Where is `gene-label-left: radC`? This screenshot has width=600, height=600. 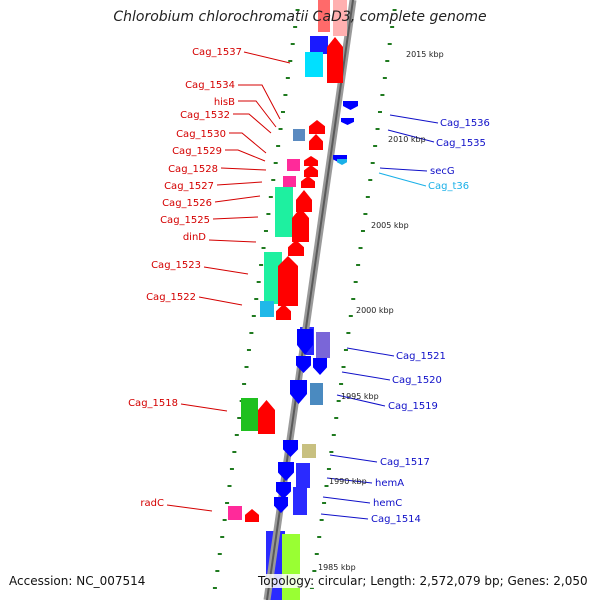 gene-label-left: radC is located at coordinates (152, 503).